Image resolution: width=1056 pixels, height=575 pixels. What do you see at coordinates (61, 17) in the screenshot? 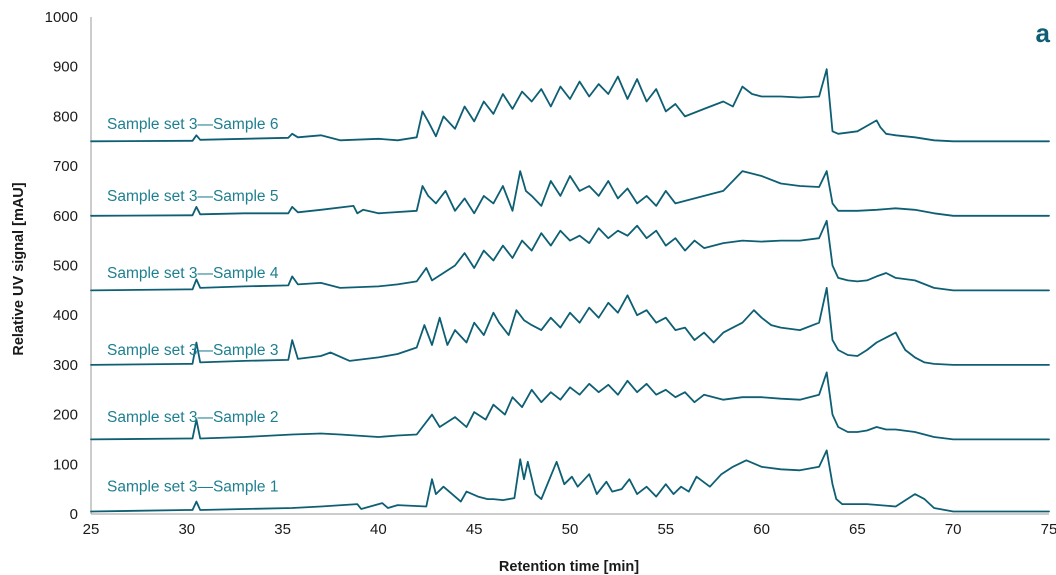
I see `y-tick-label: 1000` at bounding box center [61, 17].